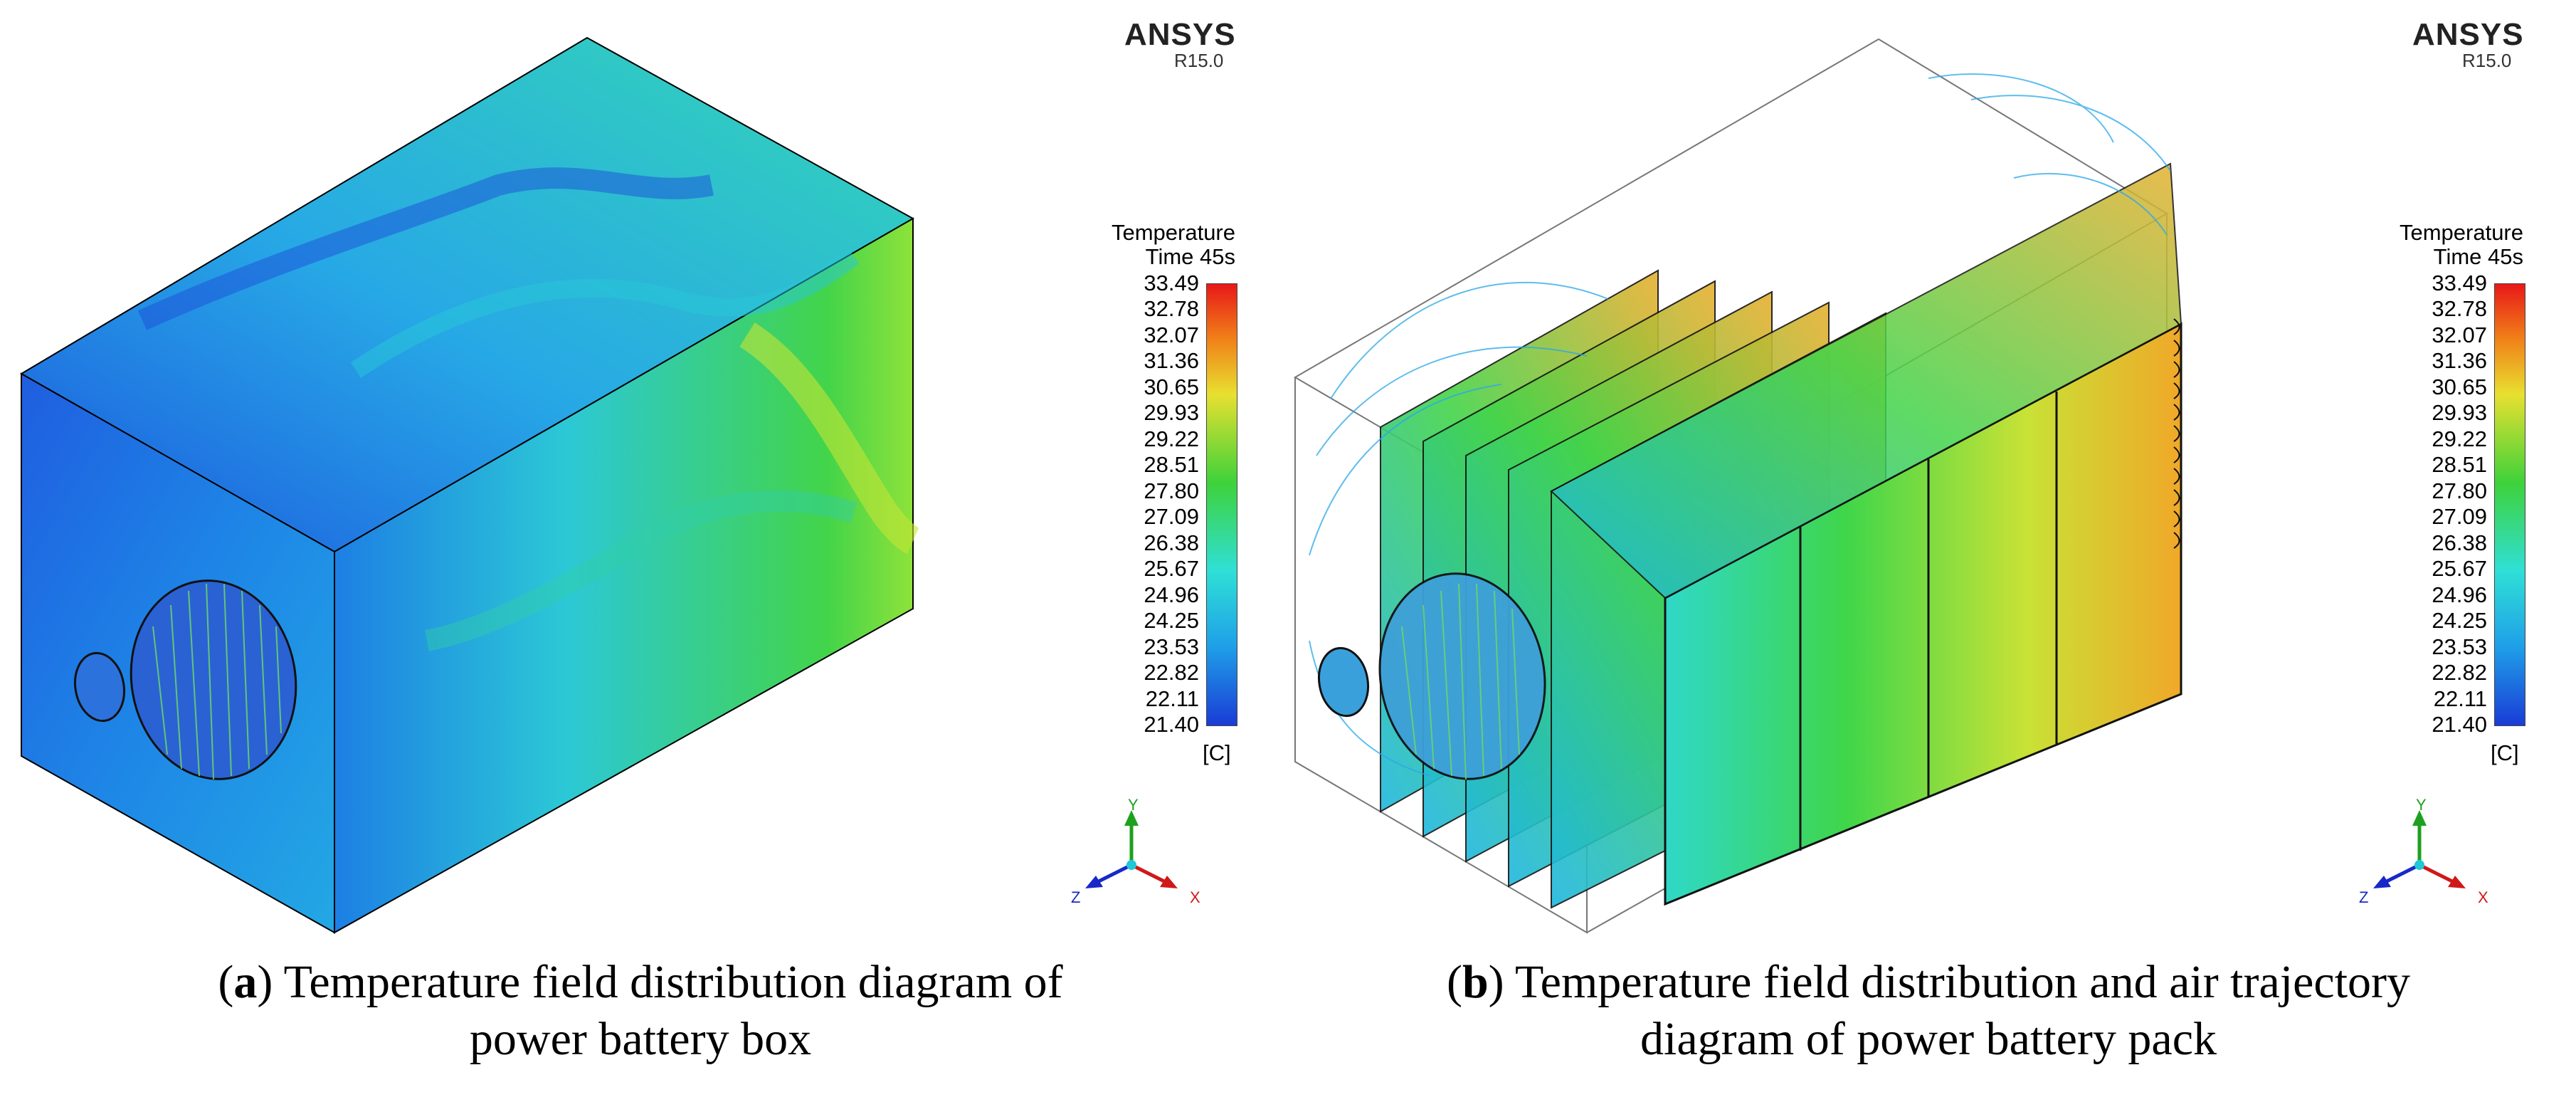 The width and height of the screenshot is (2576, 1102). Describe the element at coordinates (246, 982) in the screenshot. I see `caption-letter: a` at that location.